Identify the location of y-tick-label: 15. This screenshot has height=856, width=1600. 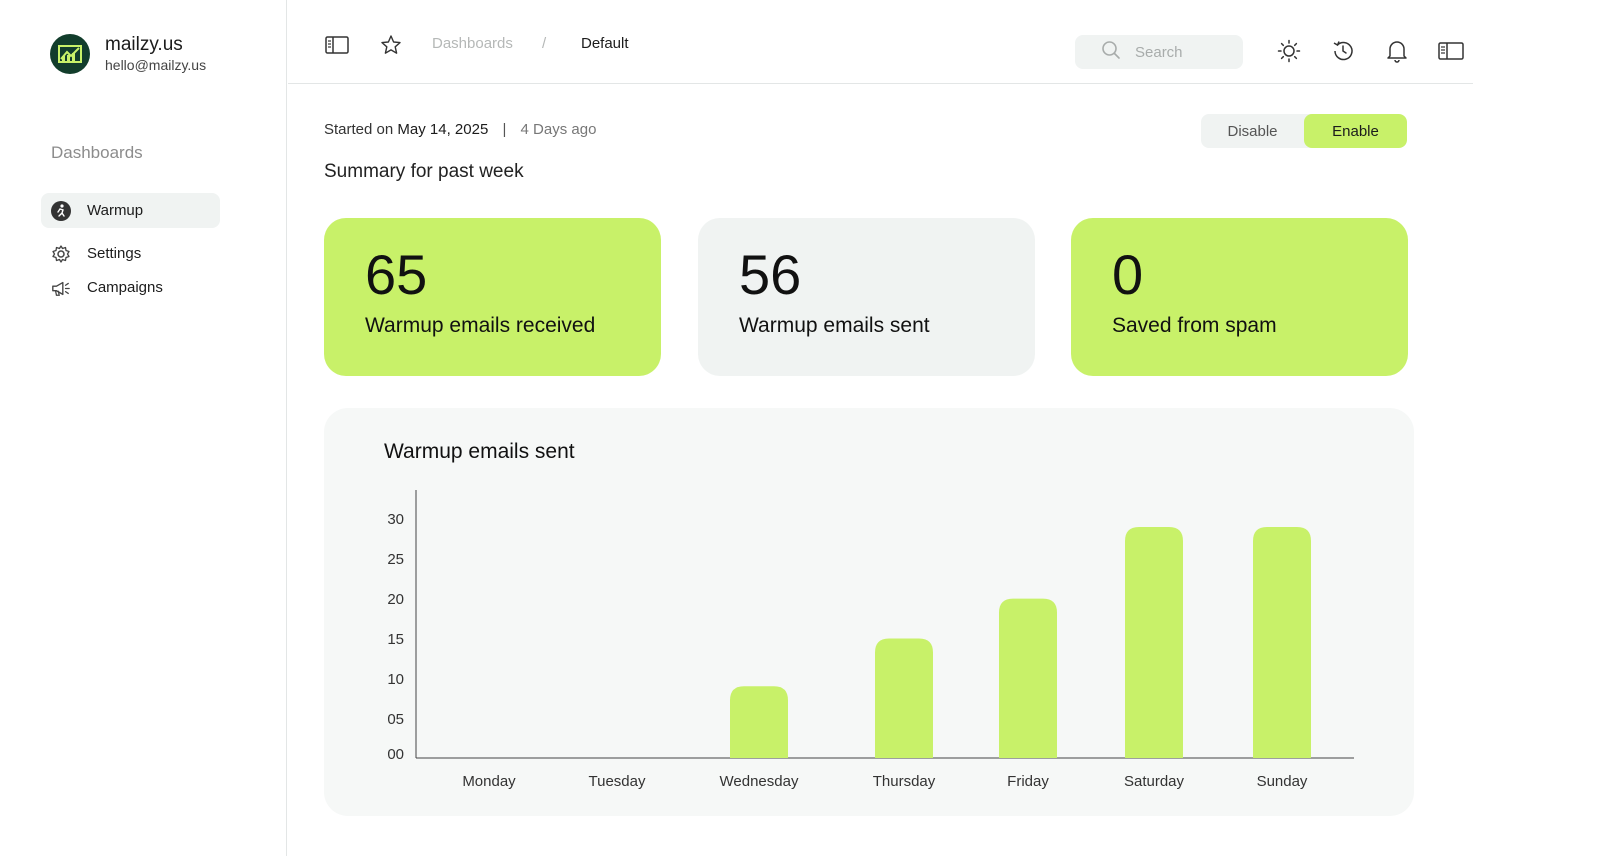
(395, 639).